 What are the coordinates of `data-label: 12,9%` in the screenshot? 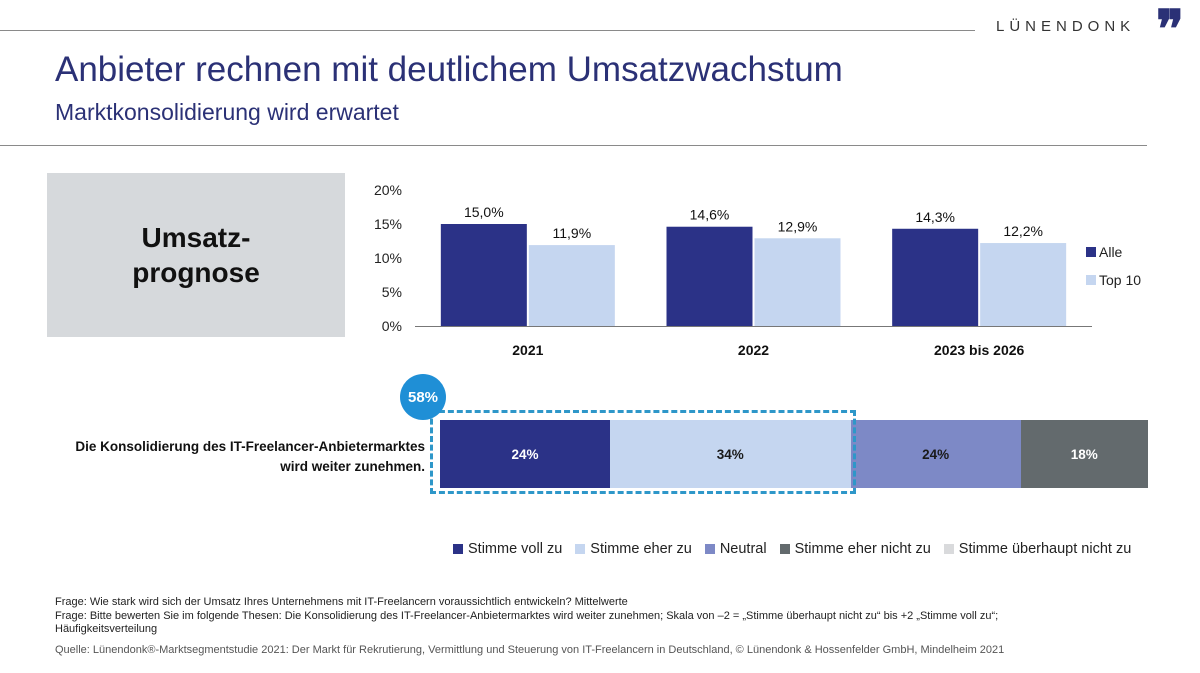 It's located at (798, 226).